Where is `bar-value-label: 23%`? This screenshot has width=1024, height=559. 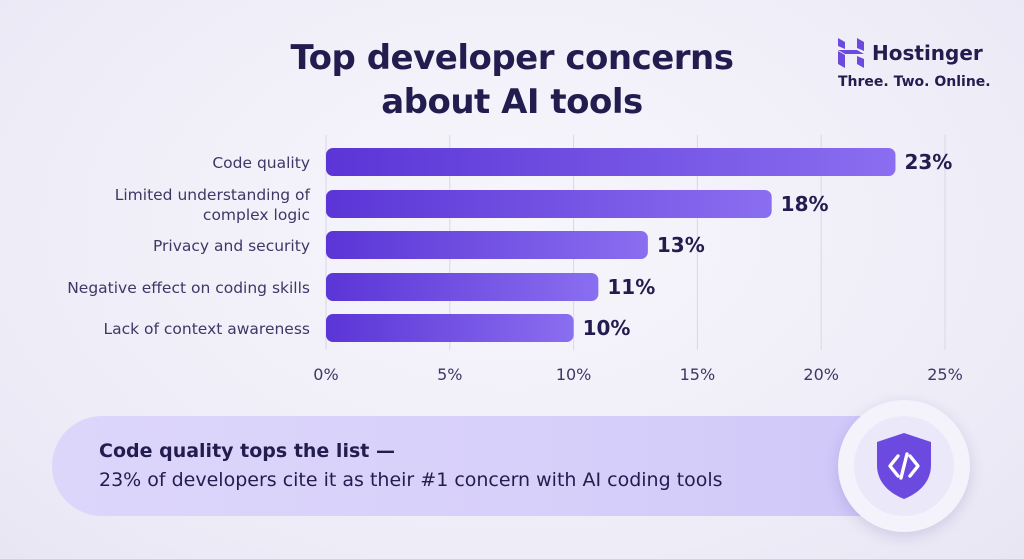 bar-value-label: 23% is located at coordinates (928, 162).